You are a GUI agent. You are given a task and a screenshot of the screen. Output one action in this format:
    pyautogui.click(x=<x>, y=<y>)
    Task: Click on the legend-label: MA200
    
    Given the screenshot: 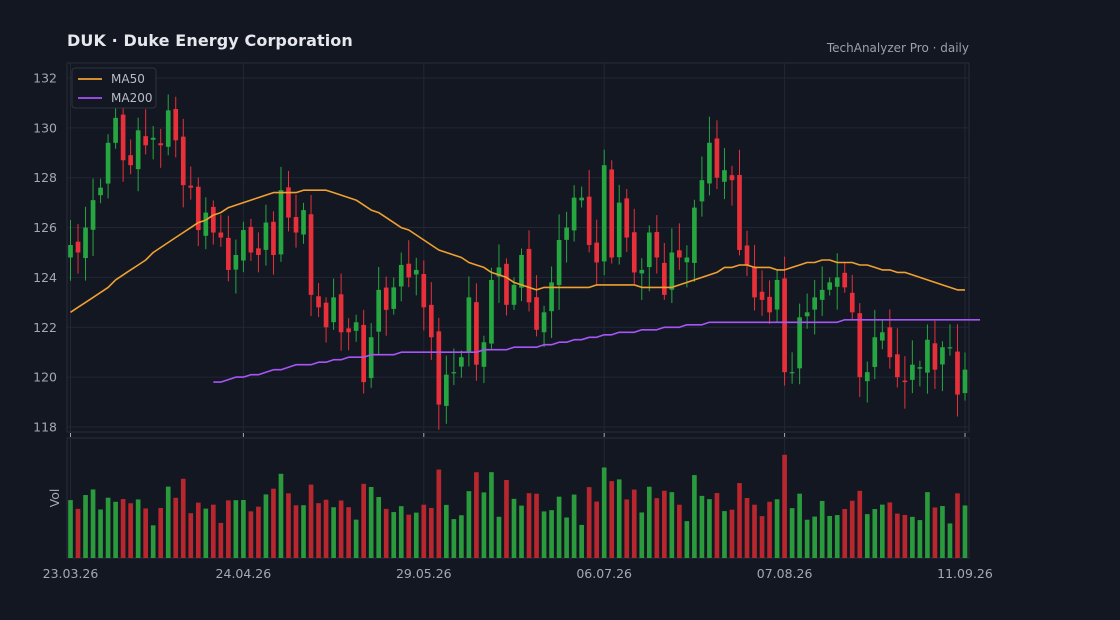 What is the action you would take?
    pyautogui.click(x=131, y=98)
    